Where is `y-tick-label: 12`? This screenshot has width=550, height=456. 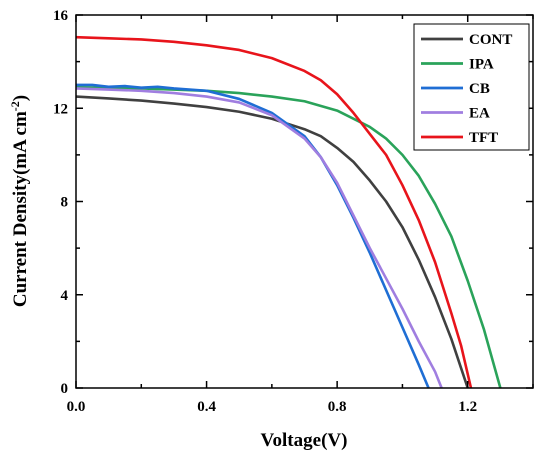 y-tick-label: 12 is located at coordinates (60, 109).